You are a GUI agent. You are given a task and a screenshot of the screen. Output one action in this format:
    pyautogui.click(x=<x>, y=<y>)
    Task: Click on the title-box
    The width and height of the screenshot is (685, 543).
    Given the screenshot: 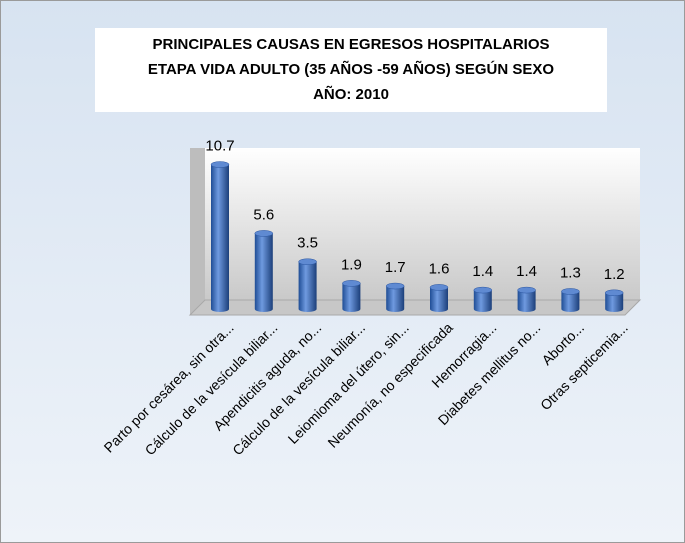 What is the action you would take?
    pyautogui.click(x=351, y=70)
    